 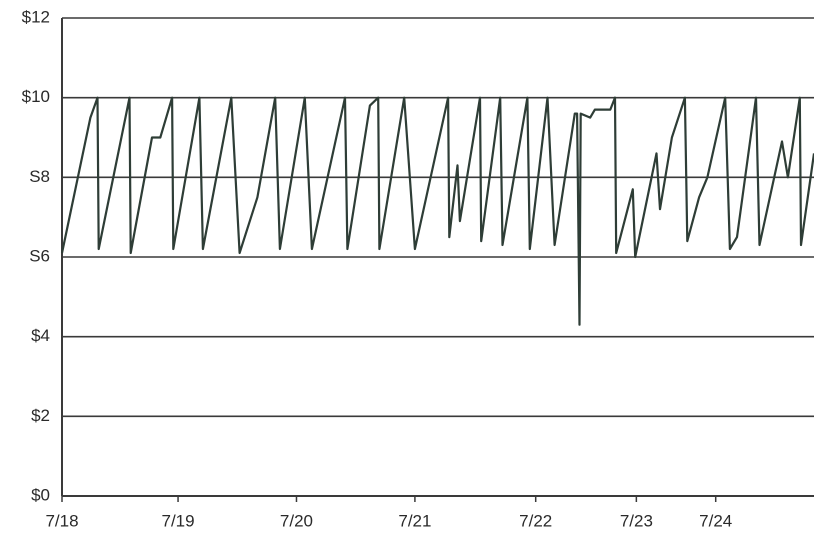 I want to click on y-tick-label: $4, so click(x=40, y=335).